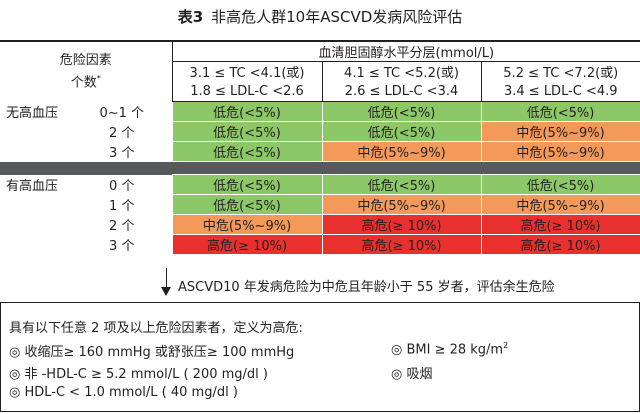 This screenshot has width=640, height=414. Describe the element at coordinates (401, 71) in the screenshot. I see `tc-range-2: 4.1 ≤ TC <5.2(或)` at that location.